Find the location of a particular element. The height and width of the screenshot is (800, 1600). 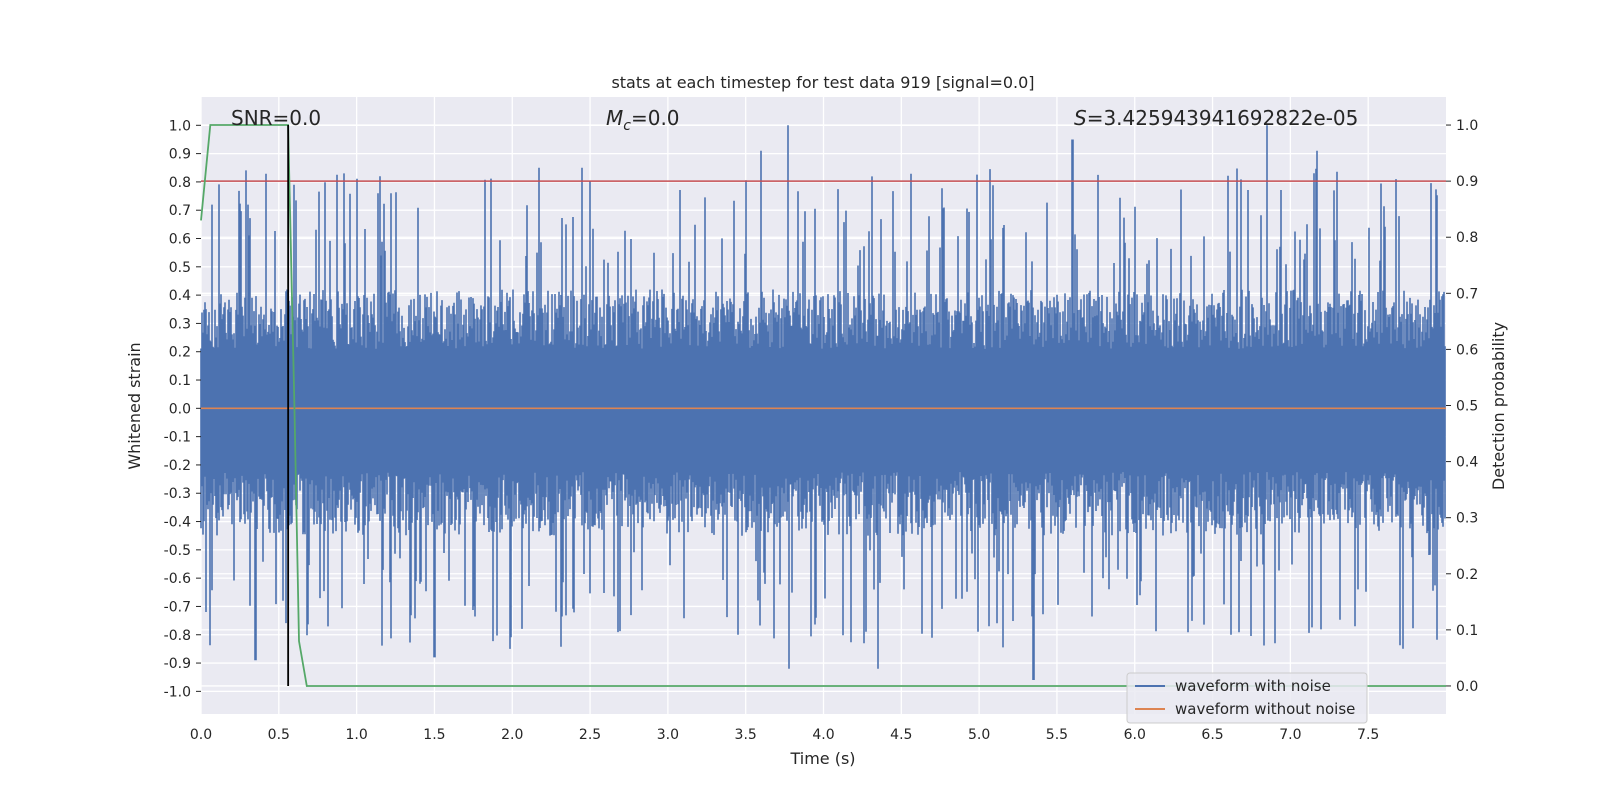

snr-annotation: SNR=0.0 is located at coordinates (276, 118).